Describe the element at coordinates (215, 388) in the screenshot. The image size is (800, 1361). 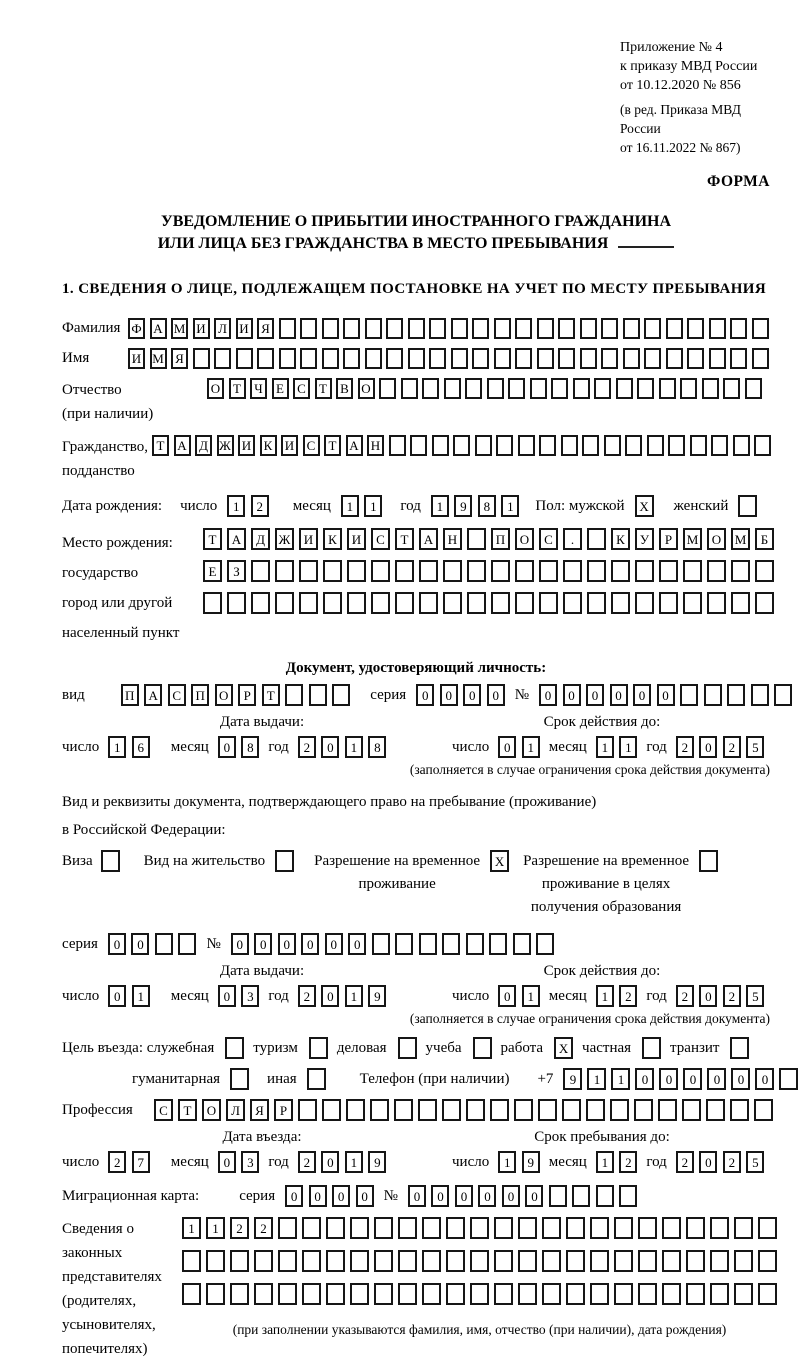
I see `char-cell: О` at that location.